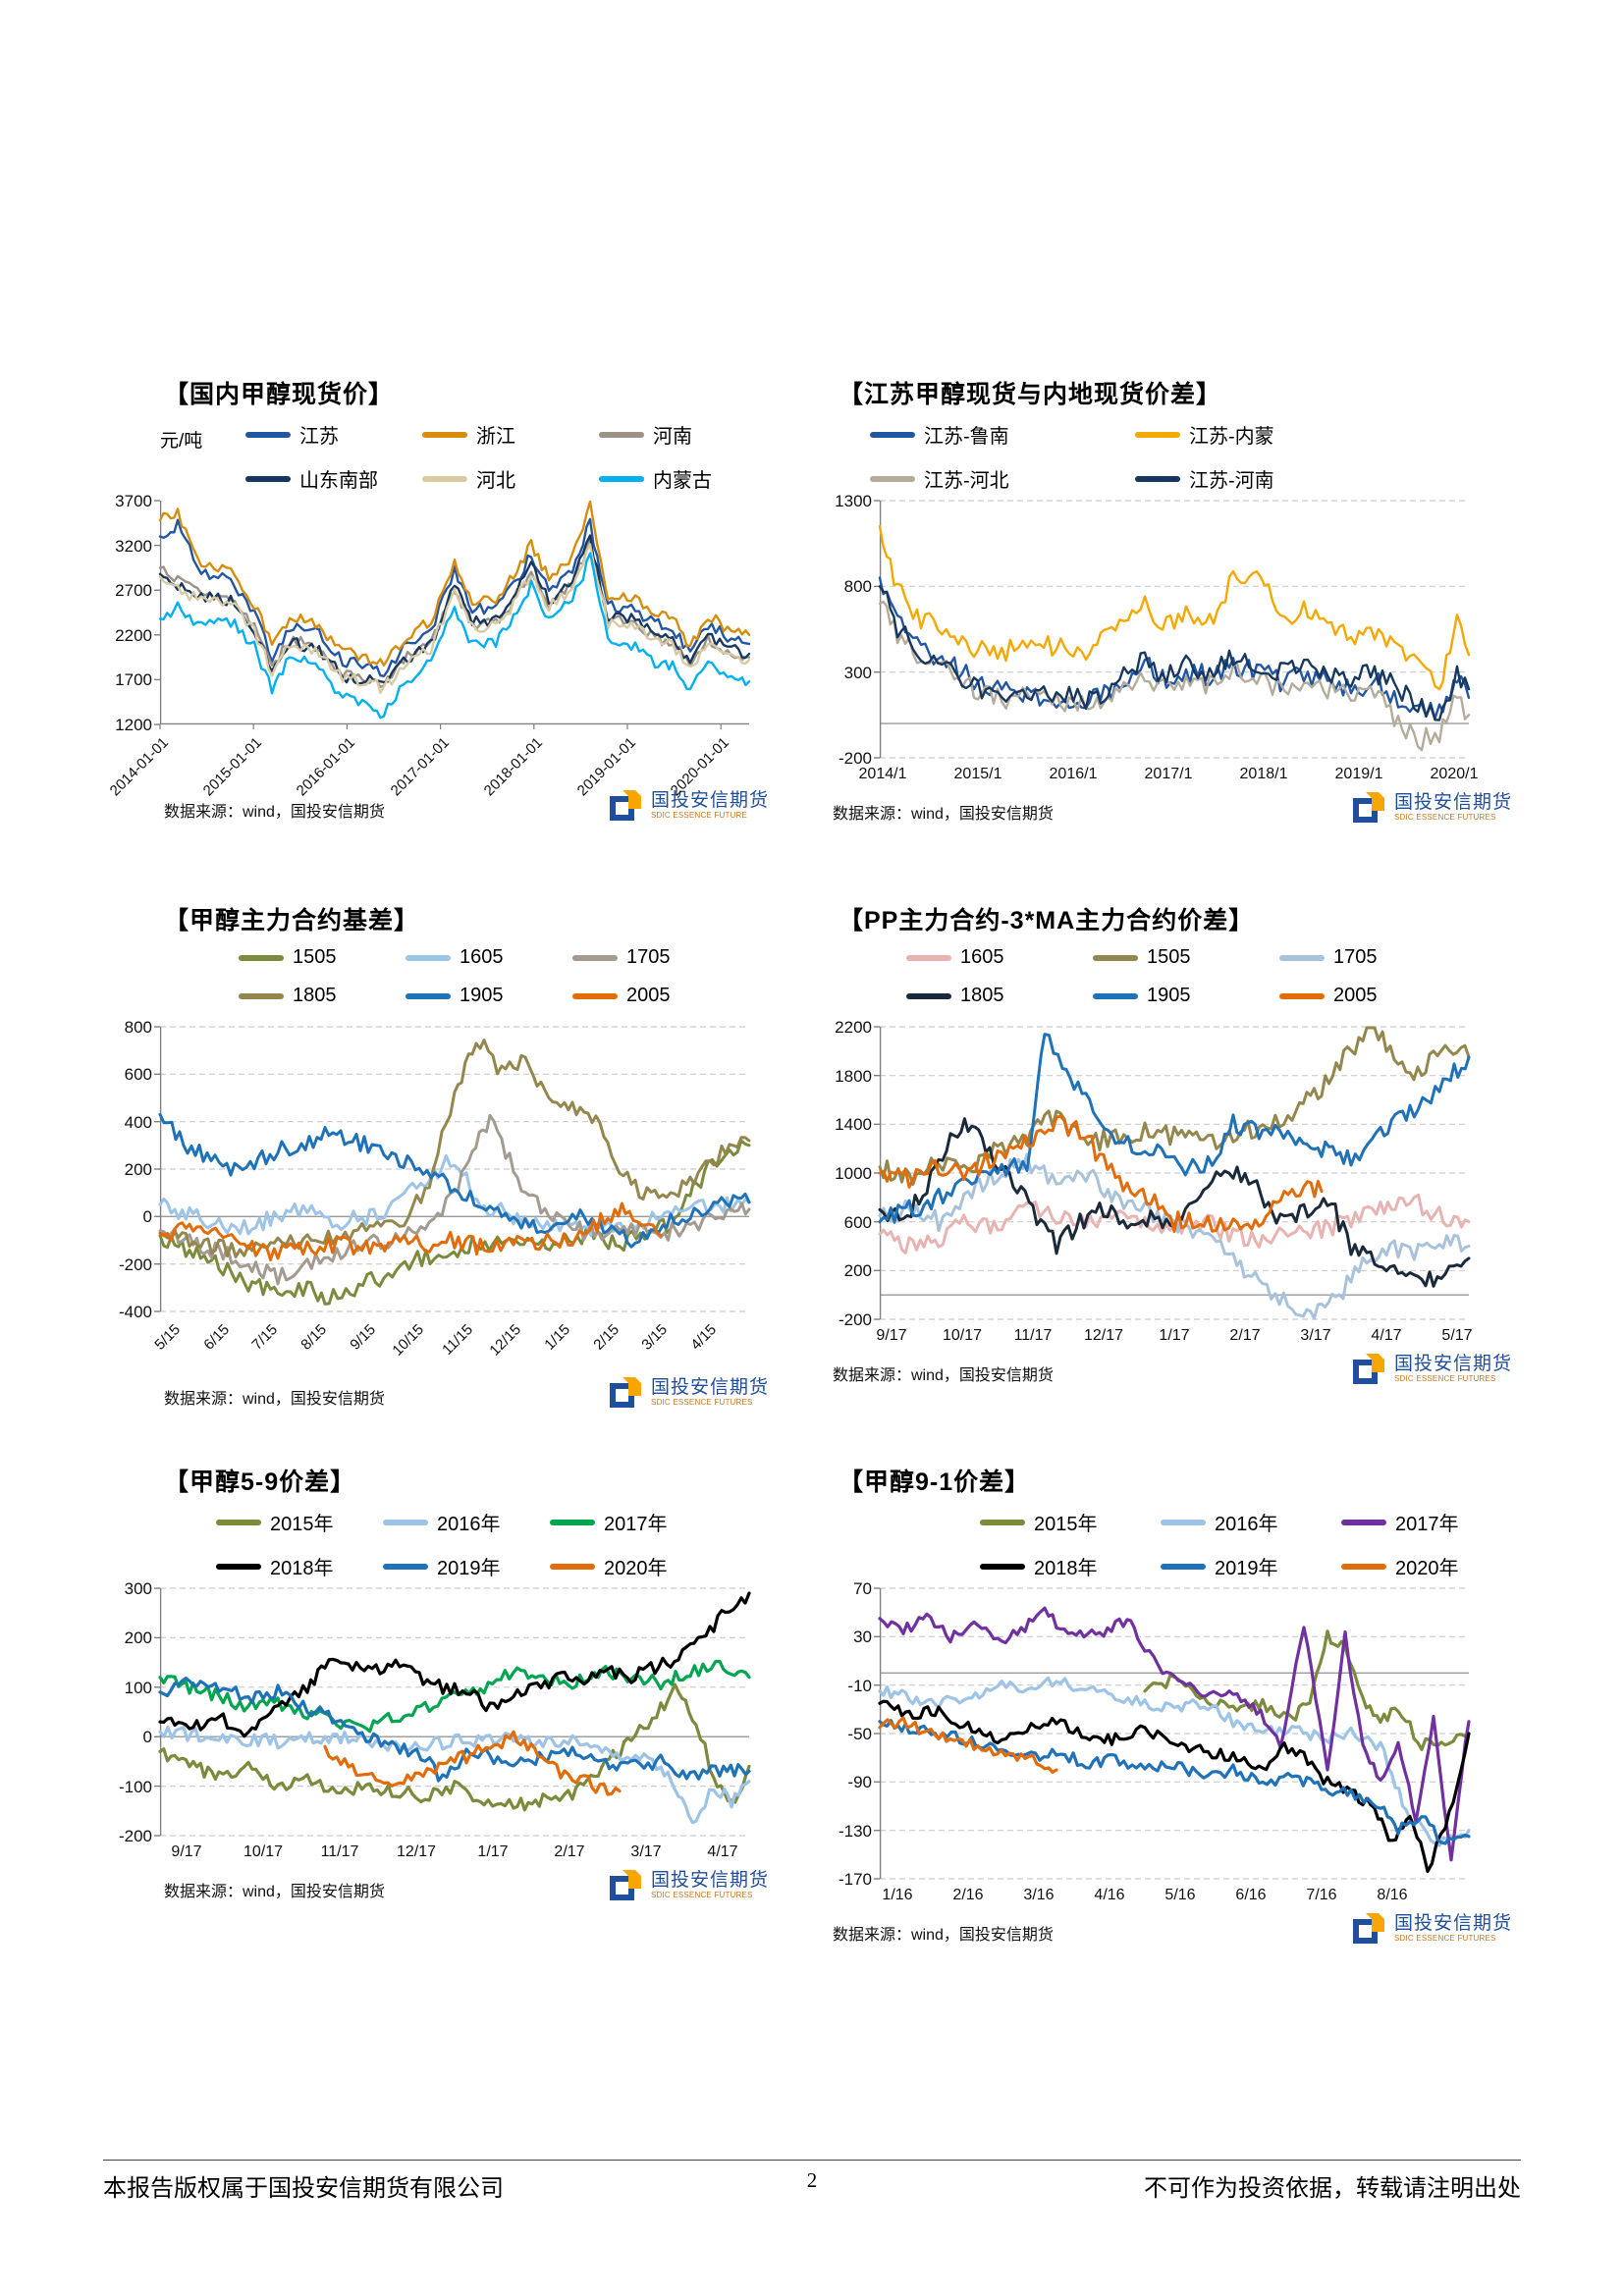 Image resolution: width=1624 pixels, height=2296 pixels. What do you see at coordinates (339, 1852) in the screenshot?
I see `x-tick-label: 11/17` at bounding box center [339, 1852].